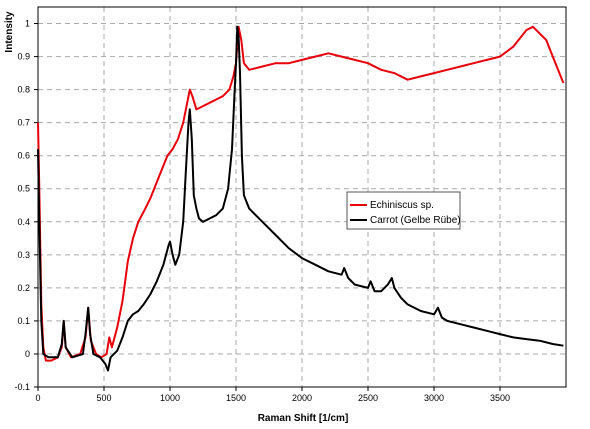 This screenshot has height=429, width=590. I want to click on y-tick-label: 0.9, so click(23, 57).